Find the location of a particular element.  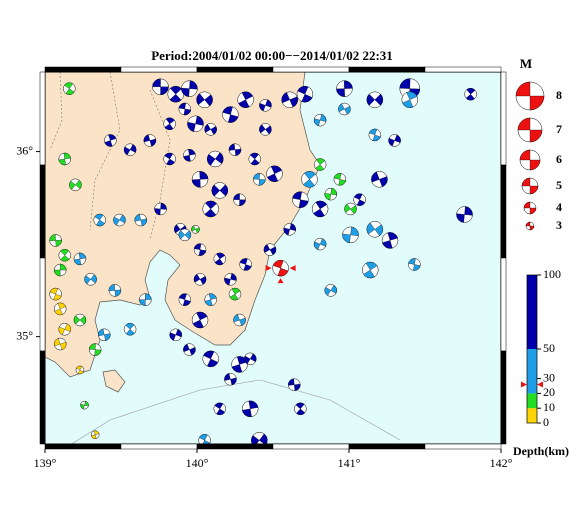

colorbar-band is located at coordinates (532, 371).